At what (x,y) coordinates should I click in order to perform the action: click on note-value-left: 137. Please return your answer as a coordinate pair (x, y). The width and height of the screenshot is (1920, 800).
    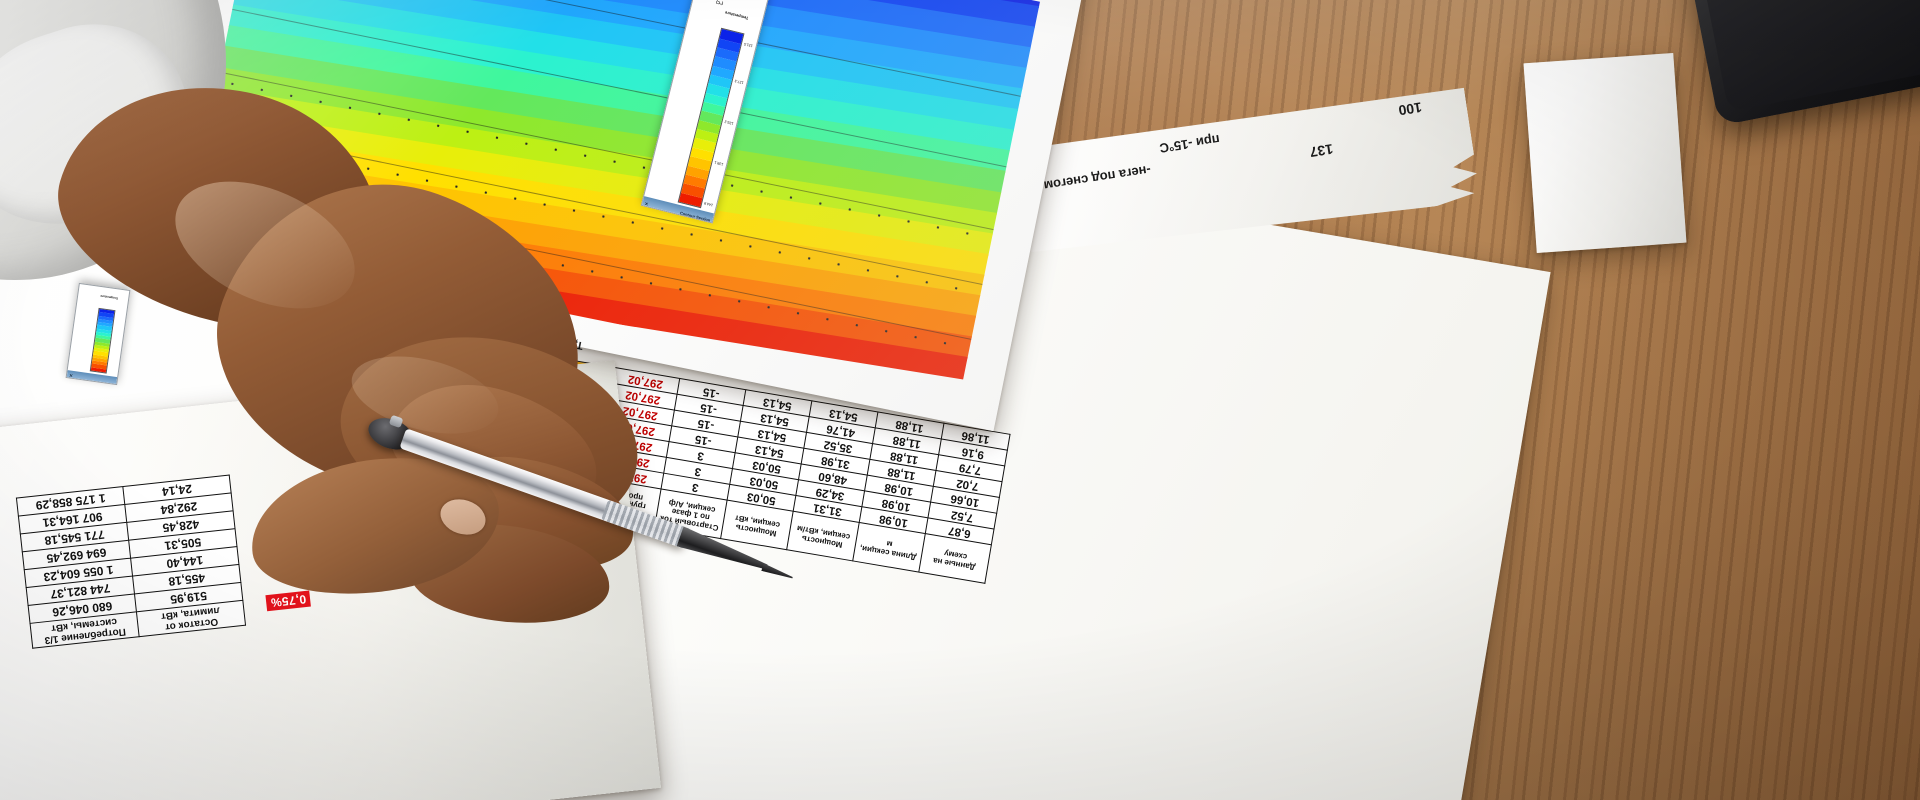
    Looking at the image, I should click on (1321, 151).